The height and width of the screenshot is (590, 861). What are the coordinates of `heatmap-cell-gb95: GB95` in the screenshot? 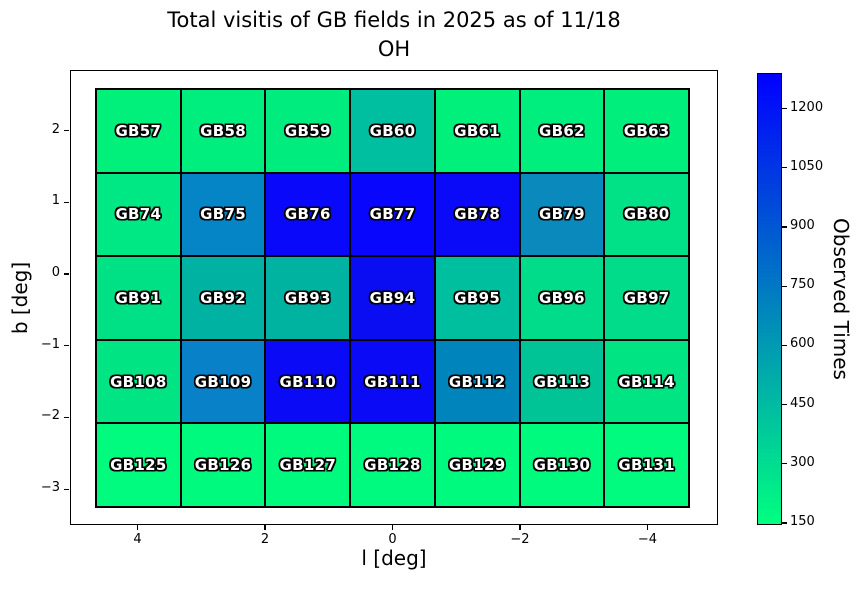 It's located at (477, 298).